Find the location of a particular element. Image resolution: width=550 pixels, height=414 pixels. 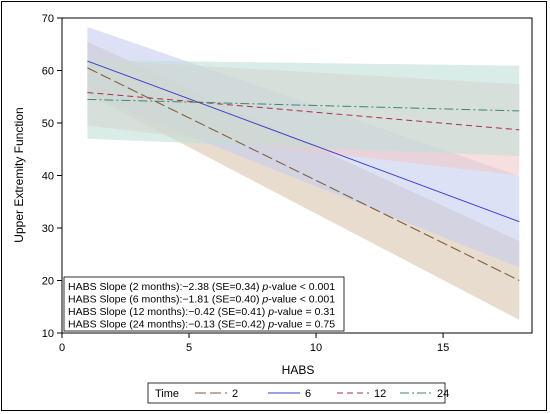

legend: Time 2 6 12 24 is located at coordinates (298, 393).